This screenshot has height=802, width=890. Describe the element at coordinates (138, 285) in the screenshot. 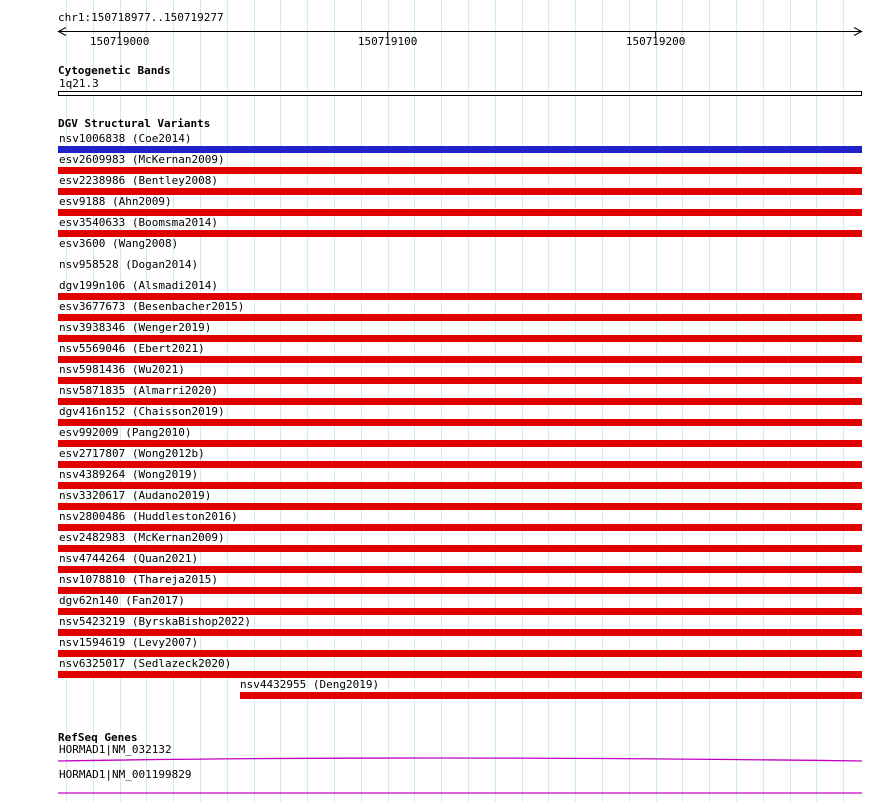

I see `variant-label: dgv199n106 (Alsmadi2014)` at that location.